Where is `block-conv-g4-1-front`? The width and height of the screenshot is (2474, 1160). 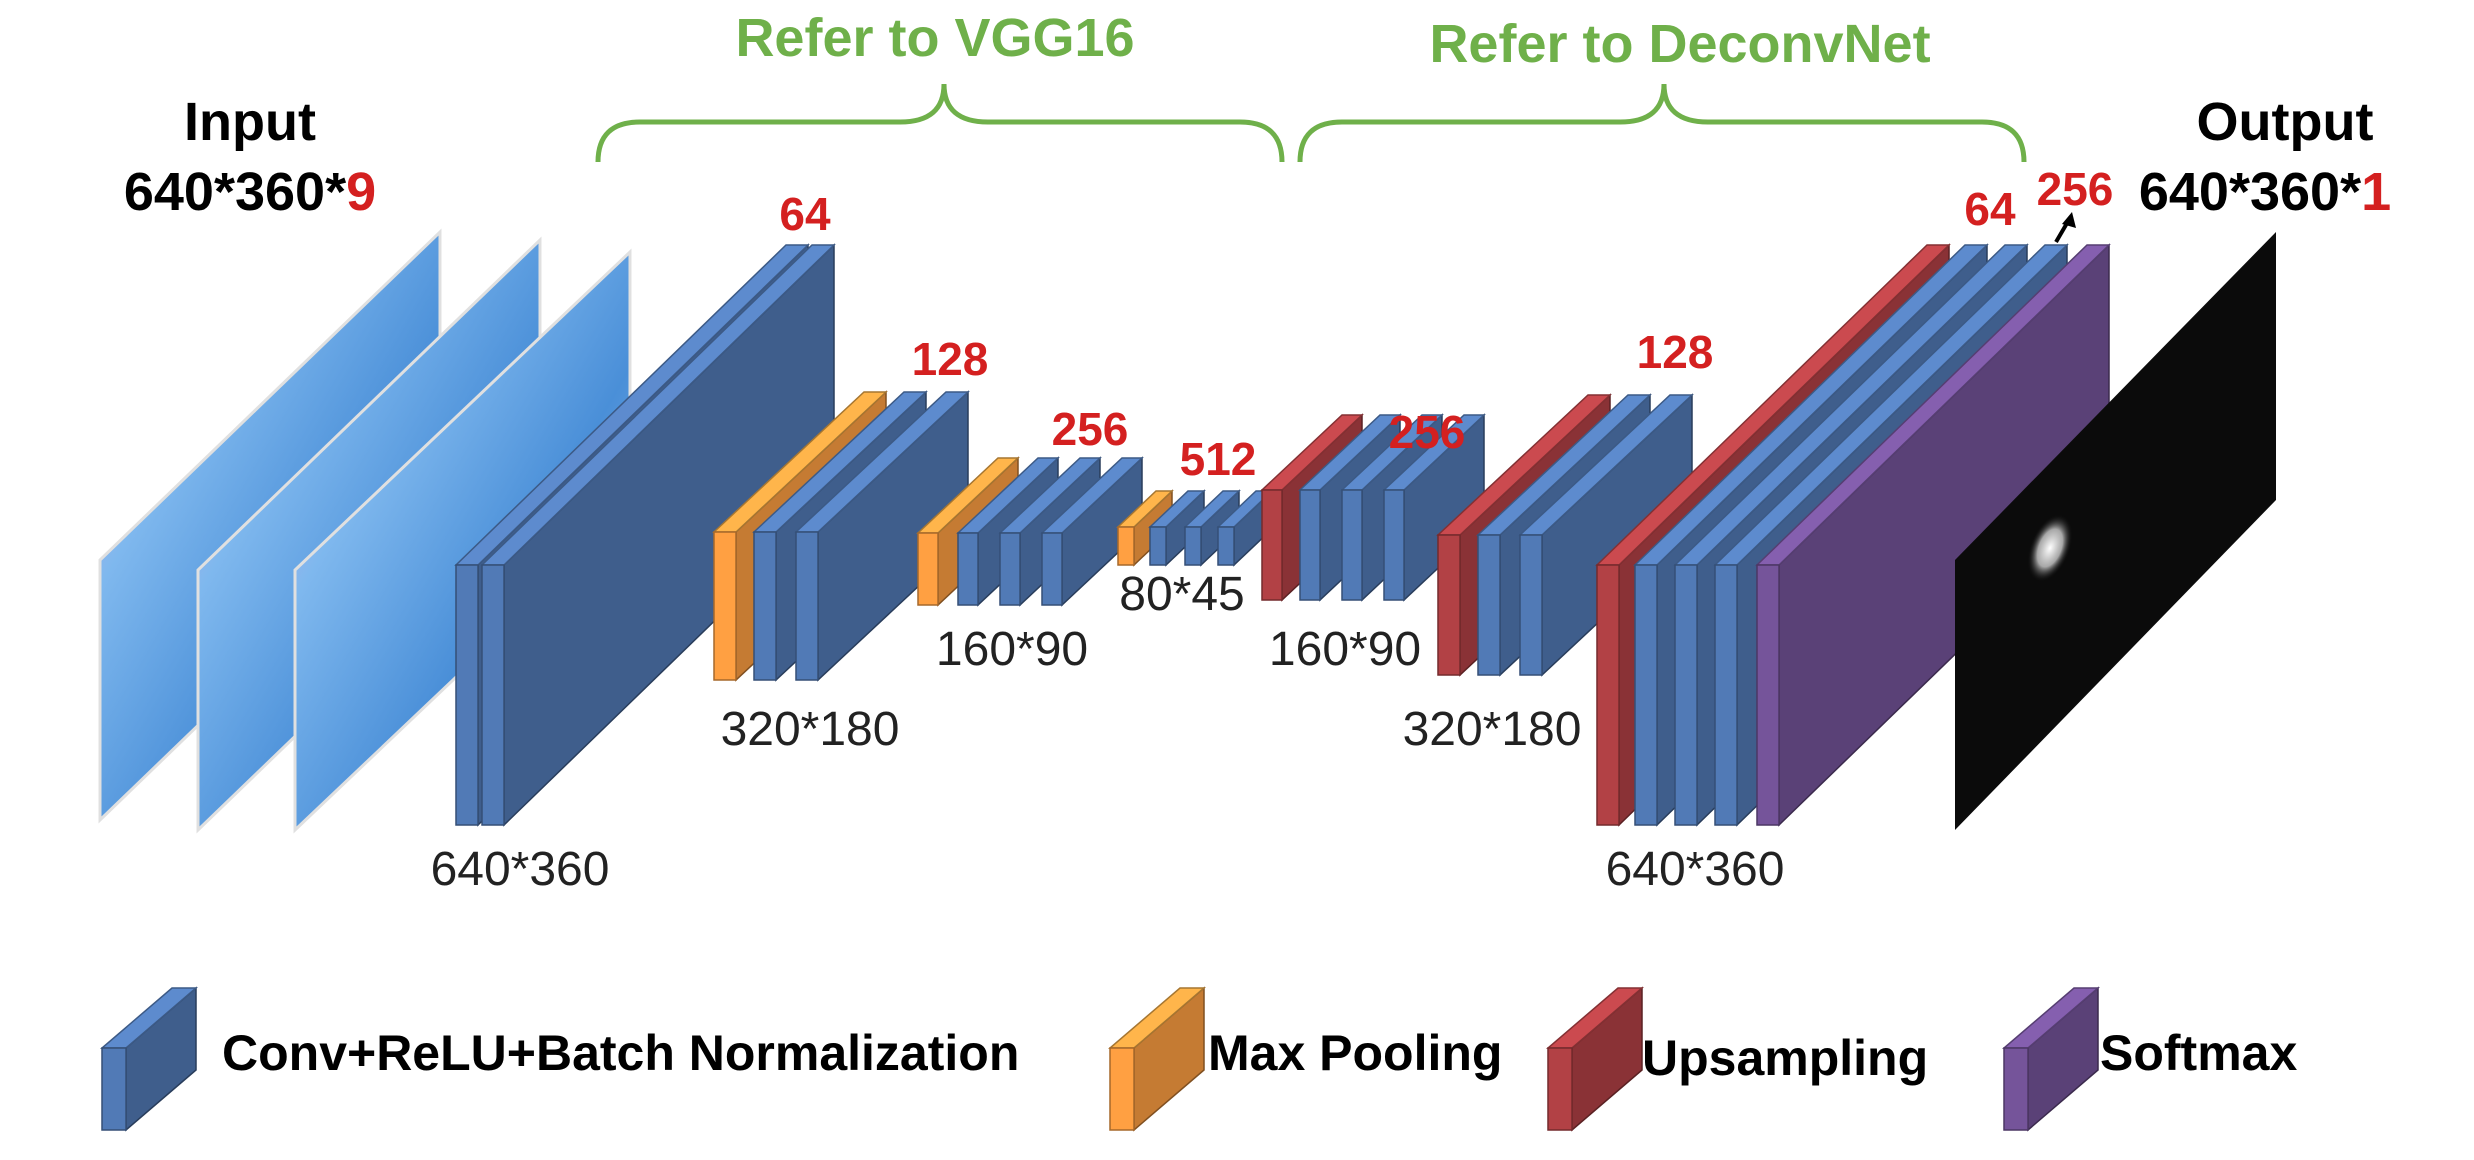 block-conv-g4-1-front is located at coordinates (1310, 545).